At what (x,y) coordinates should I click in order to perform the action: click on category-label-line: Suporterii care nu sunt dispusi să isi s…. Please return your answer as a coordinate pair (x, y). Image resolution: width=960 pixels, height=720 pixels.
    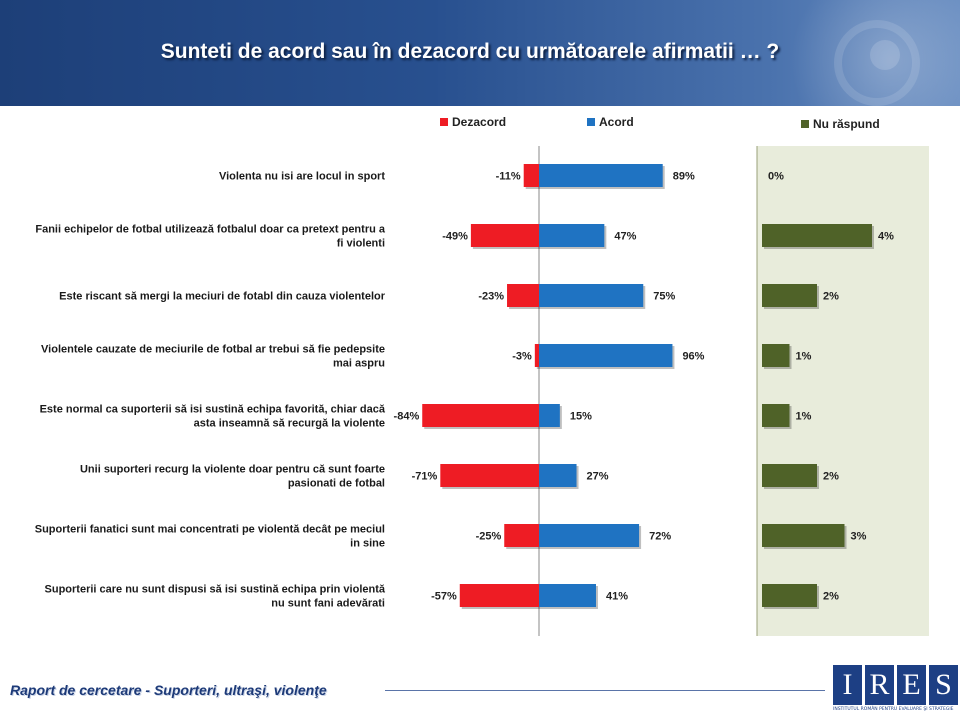
    Looking at the image, I should click on (215, 590).